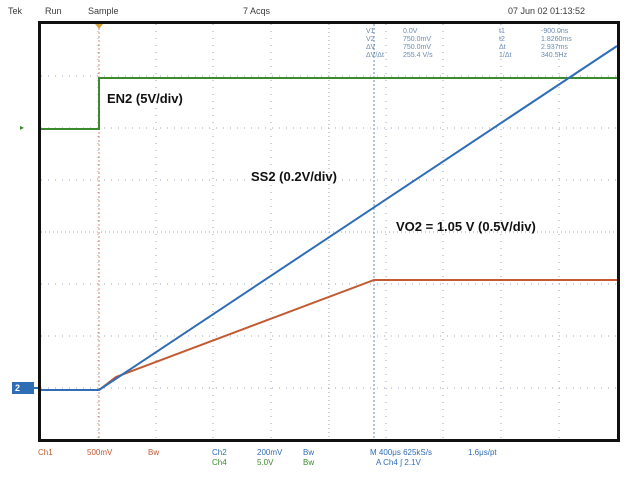 The height and width of the screenshot is (477, 629). What do you see at coordinates (398, 462) in the screenshot?
I see `trigger-setting: A Ch4 ∫ 2.1V` at bounding box center [398, 462].